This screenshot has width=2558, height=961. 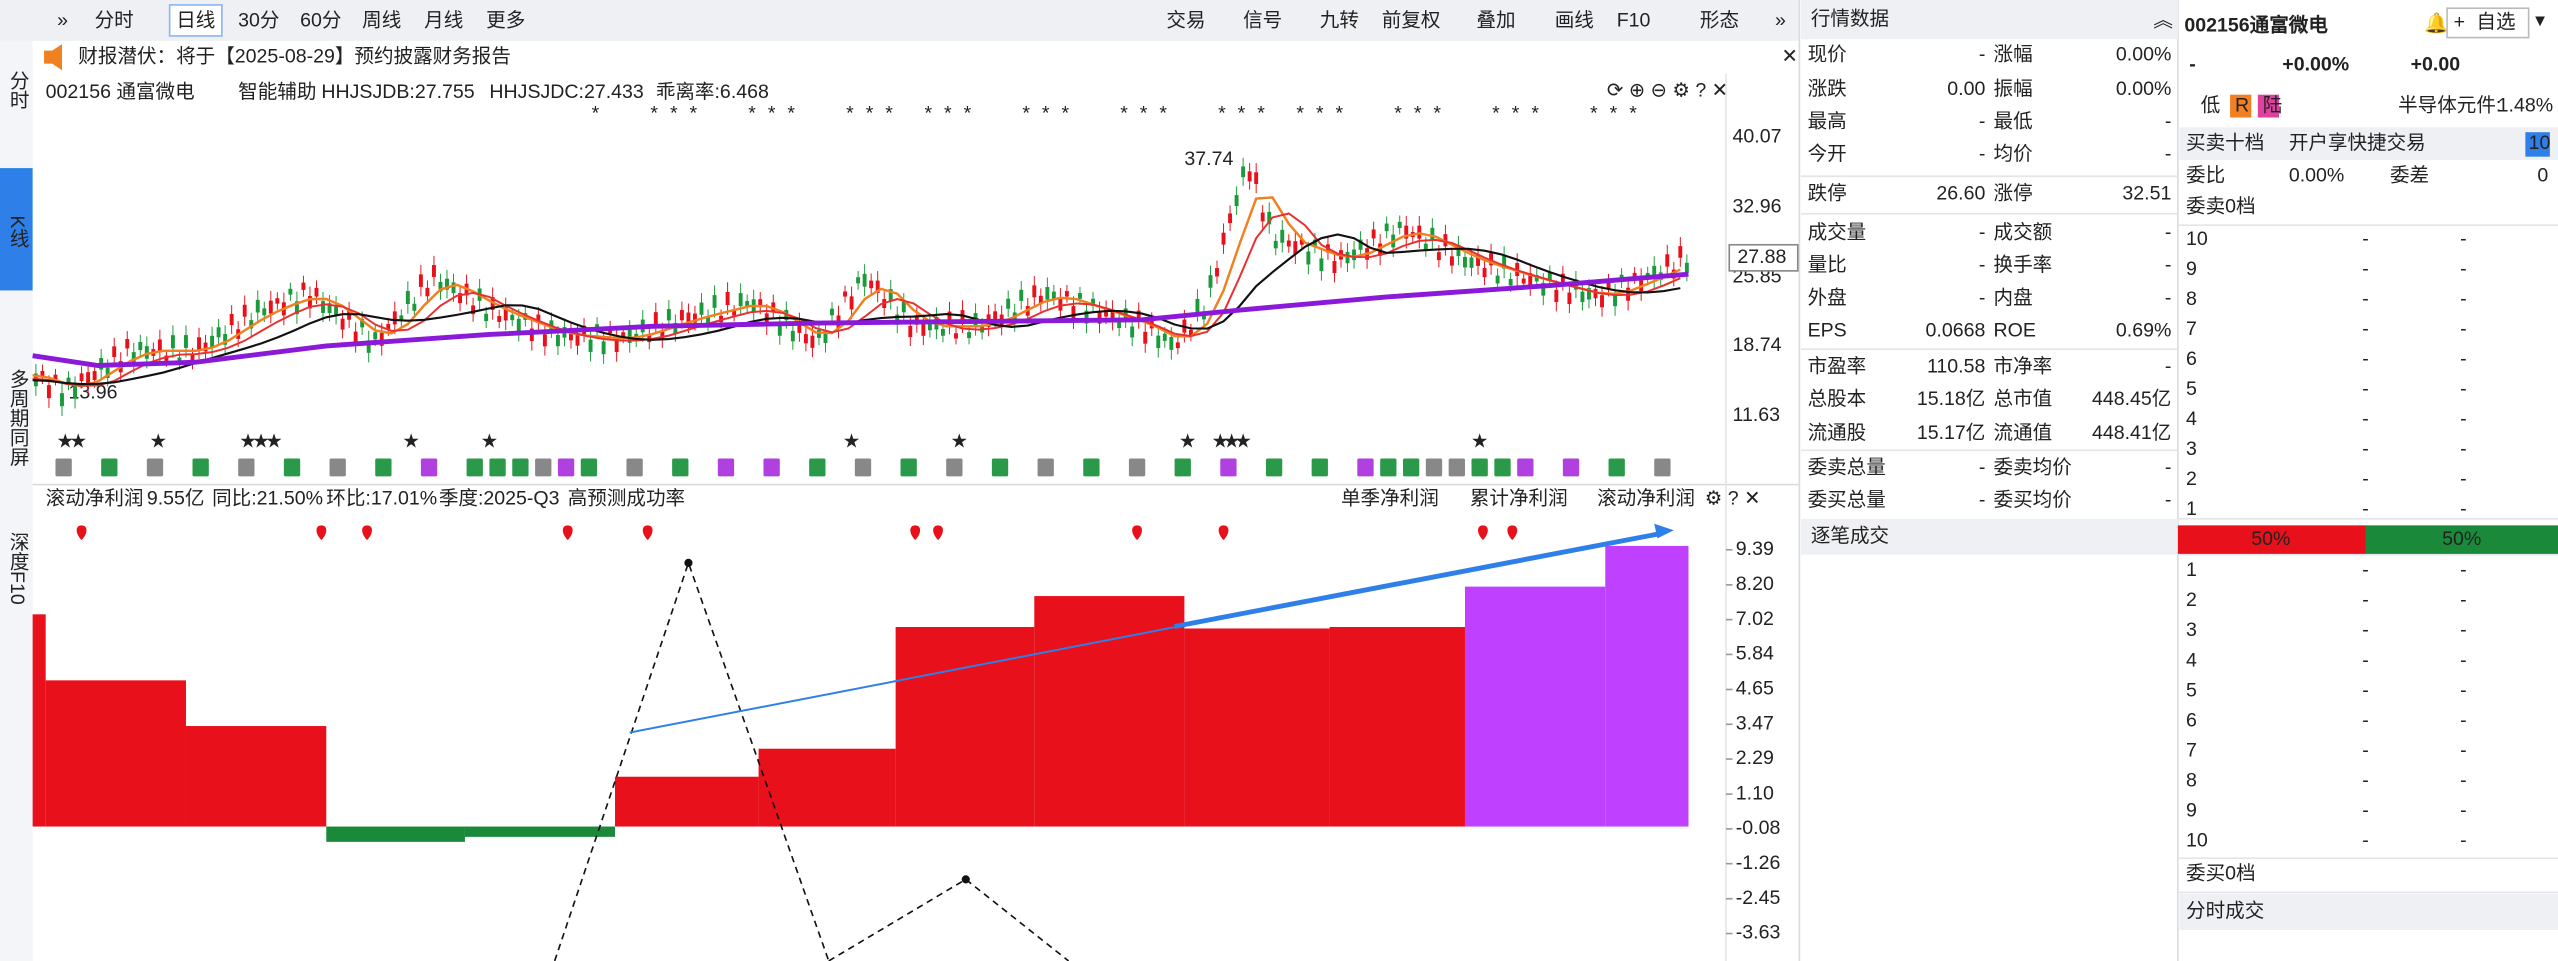 What do you see at coordinates (2436, 23) in the screenshot?
I see `bell-icon: 🔔` at bounding box center [2436, 23].